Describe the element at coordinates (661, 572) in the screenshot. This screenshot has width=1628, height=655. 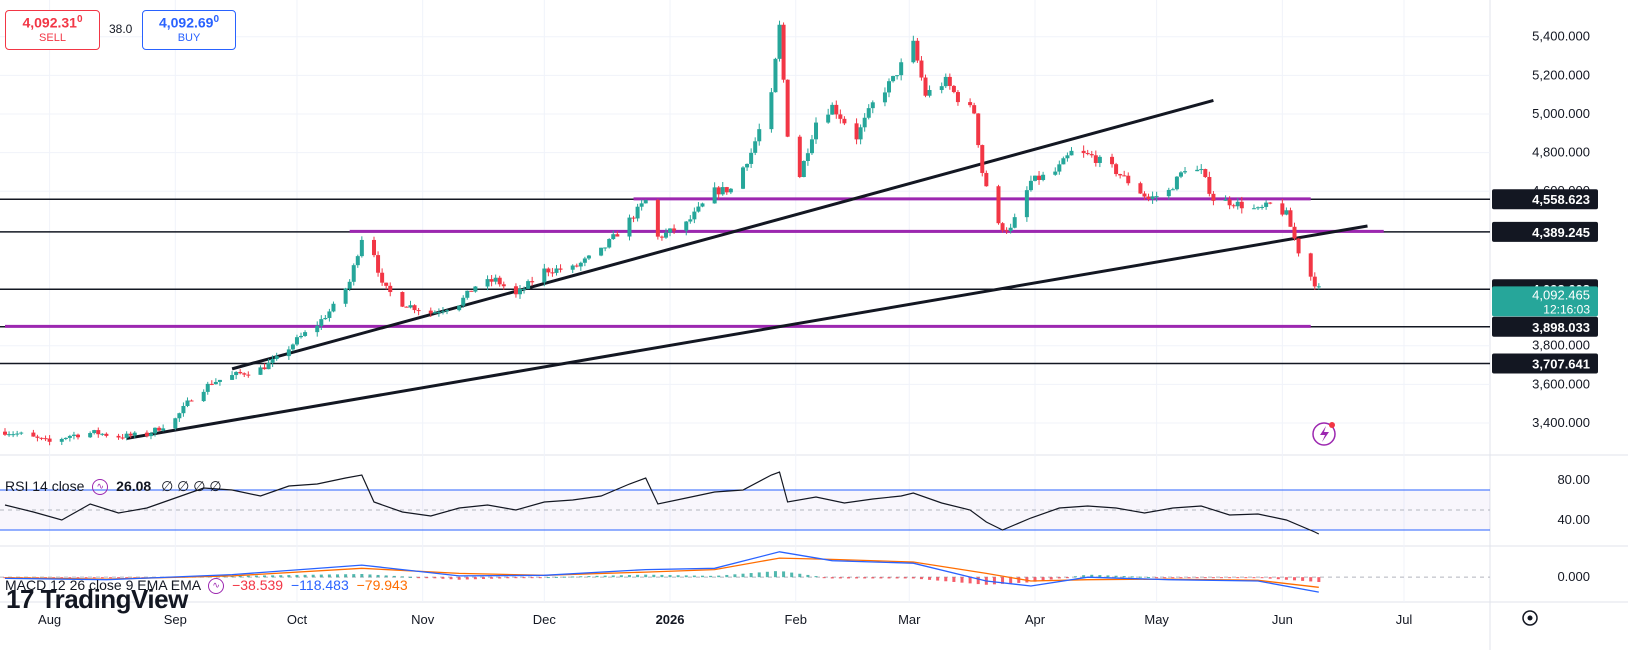
I see `macd-line` at that location.